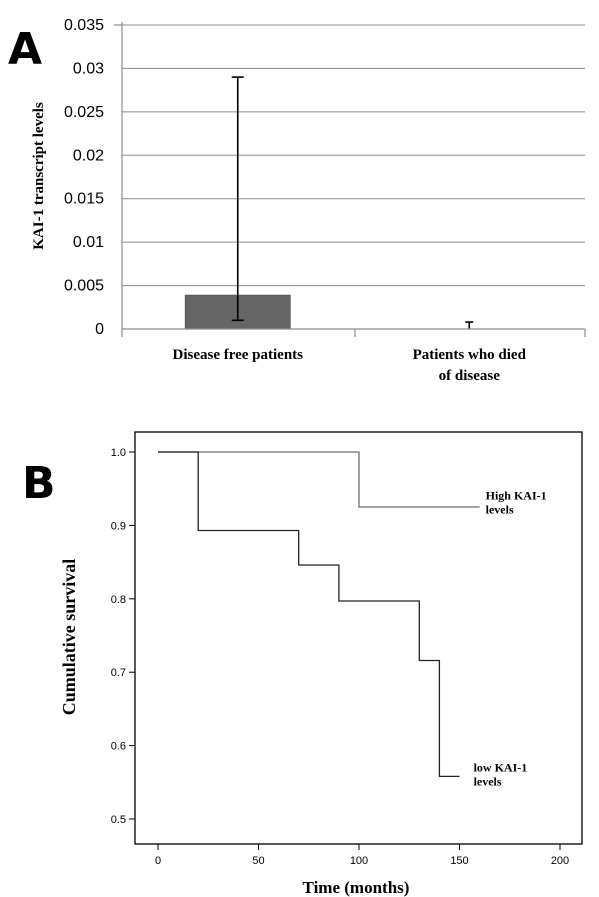  What do you see at coordinates (88, 155) in the screenshot?
I see `a-y-tick-label: 0.02` at bounding box center [88, 155].